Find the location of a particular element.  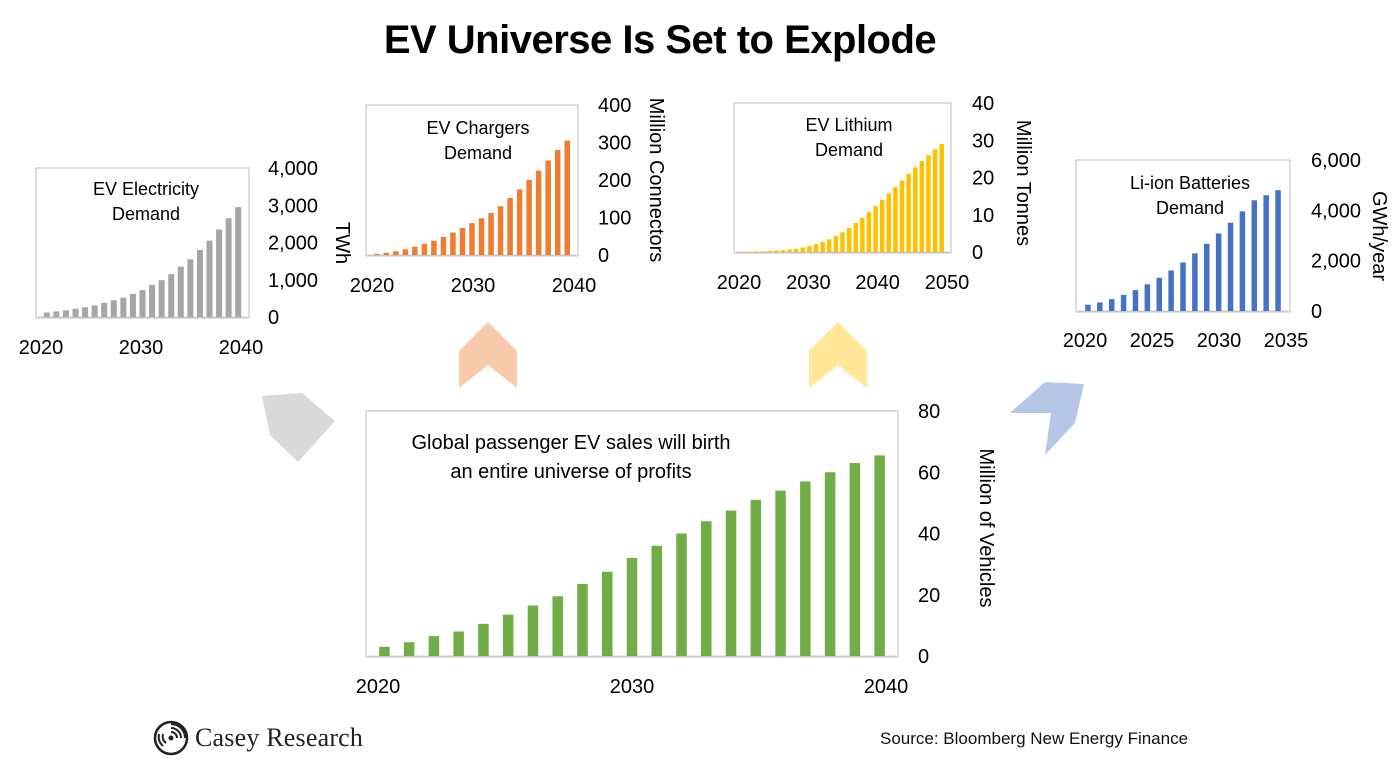

bar-lithium-2028 is located at coordinates (796, 250).